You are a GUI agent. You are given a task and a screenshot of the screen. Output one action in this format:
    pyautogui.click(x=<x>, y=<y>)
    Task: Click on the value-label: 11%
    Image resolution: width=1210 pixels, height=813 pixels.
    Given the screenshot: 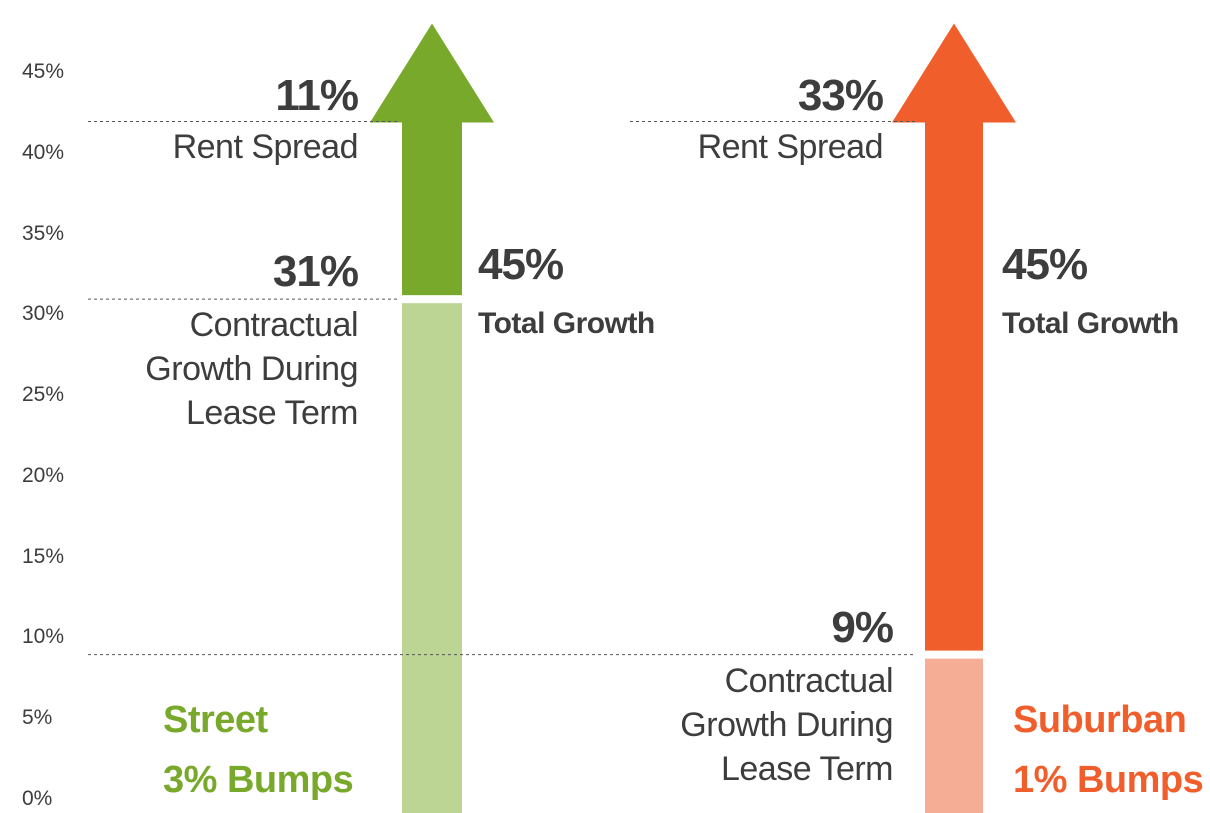 What is the action you would take?
    pyautogui.click(x=317, y=96)
    